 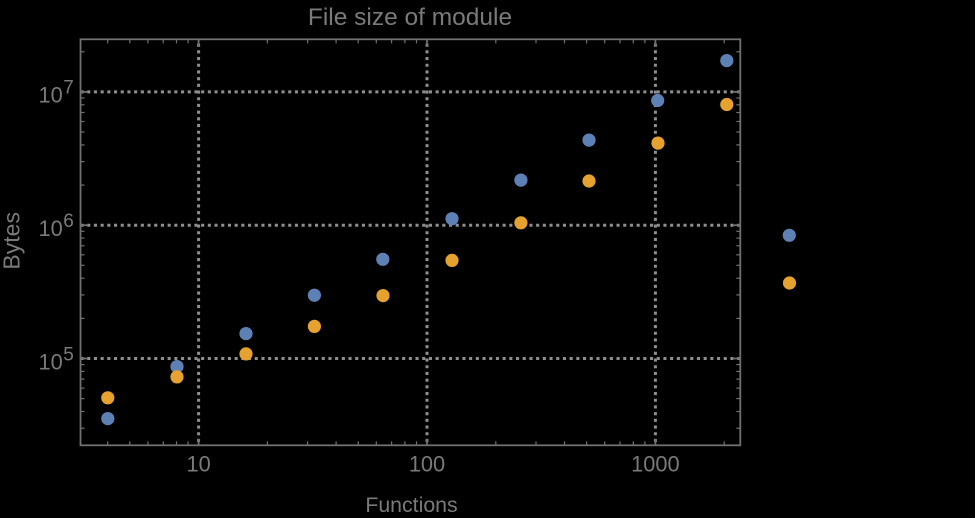 I want to click on svg-text: 1000, so click(x=655, y=464).